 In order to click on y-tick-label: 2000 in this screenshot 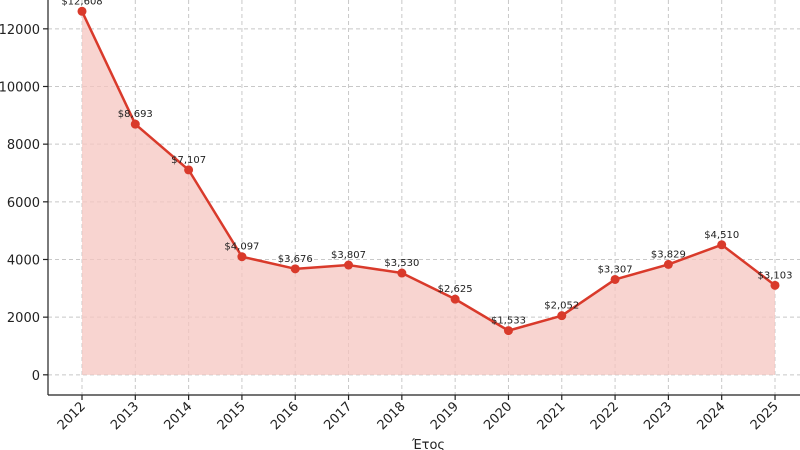, I will do `click(23, 318)`.